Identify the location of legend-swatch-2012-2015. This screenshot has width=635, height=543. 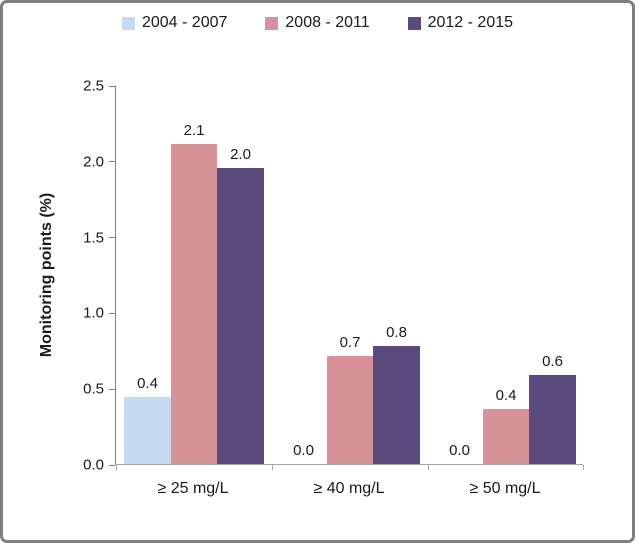
(414, 23).